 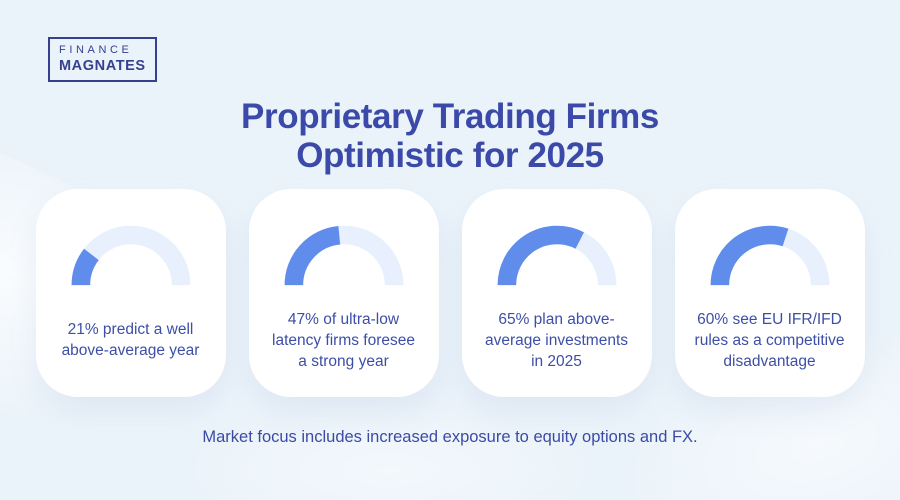 What do you see at coordinates (343, 255) in the screenshot?
I see `gauge-chart-47pct` at bounding box center [343, 255].